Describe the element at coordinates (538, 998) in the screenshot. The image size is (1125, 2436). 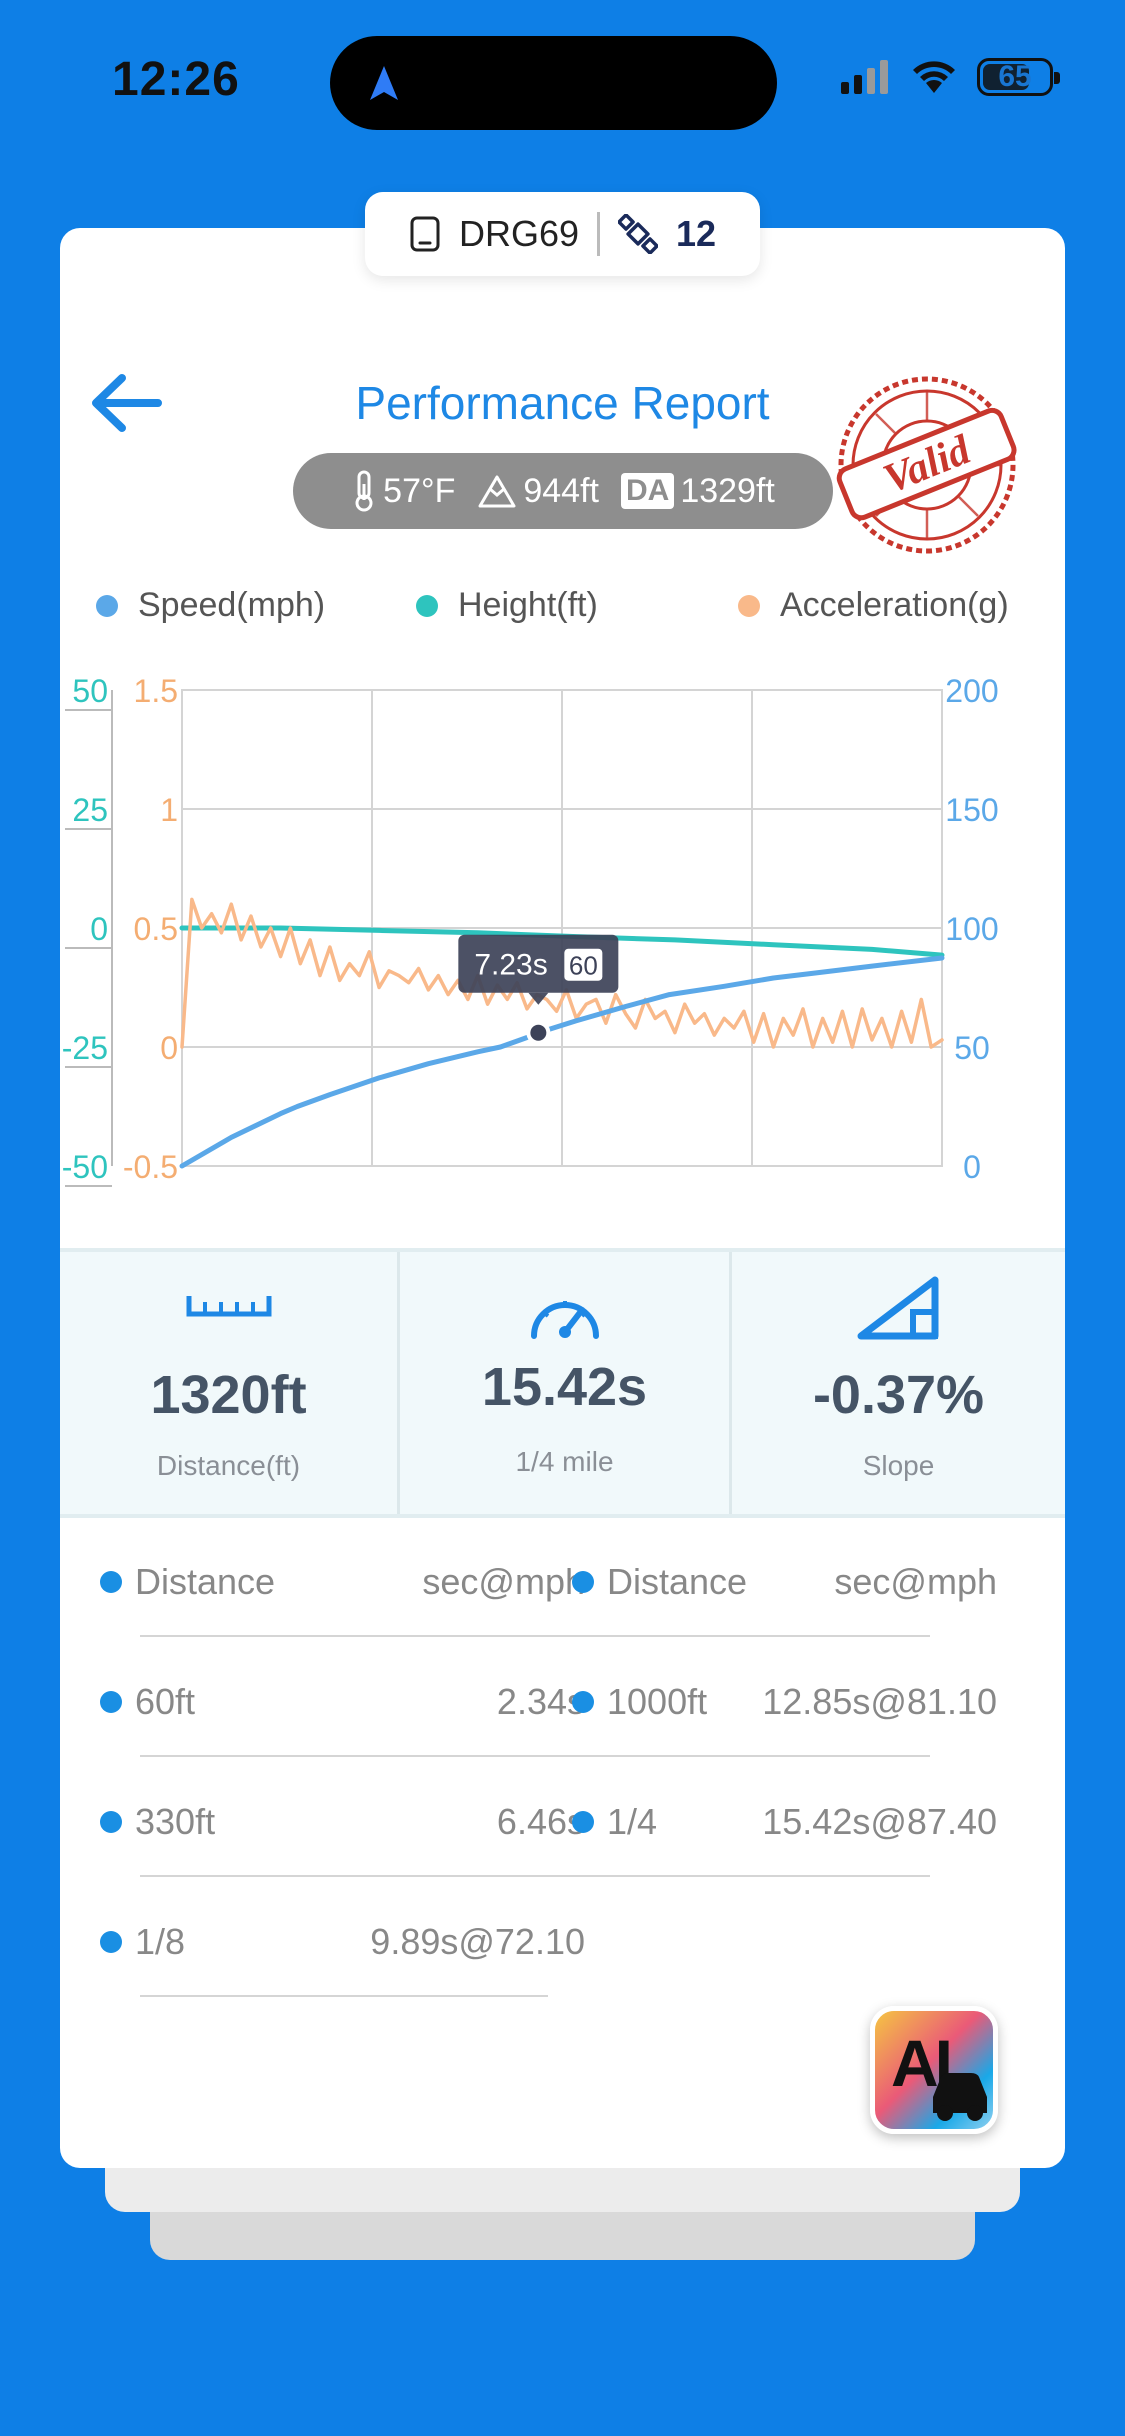
I see `tooltip-pointer` at that location.